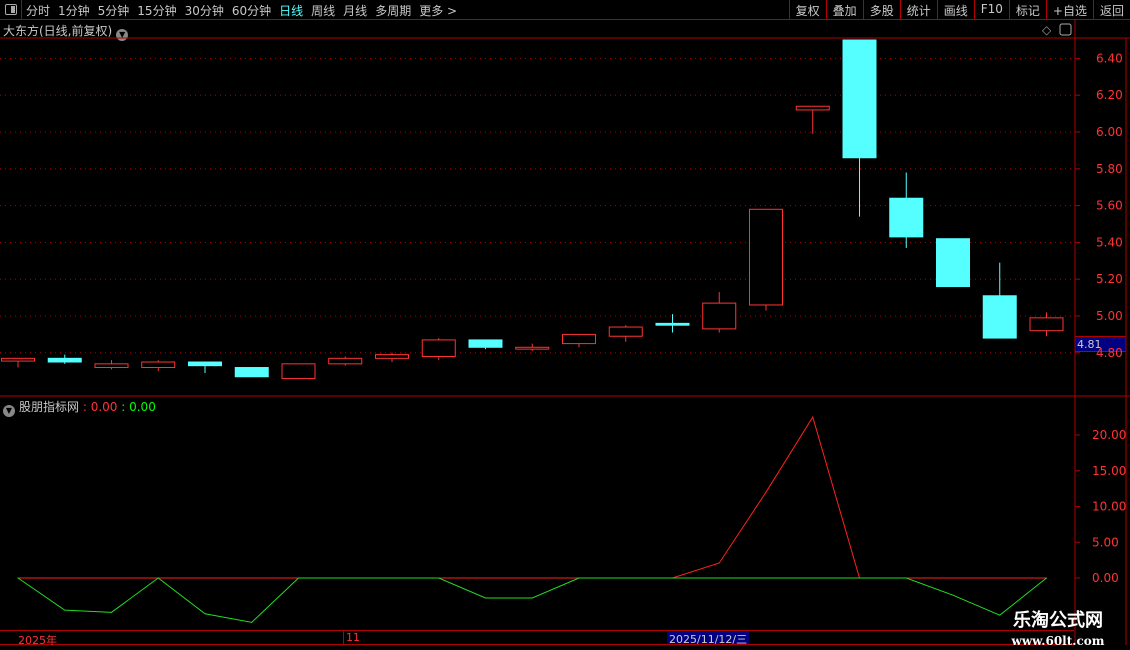 This screenshot has height=650, width=1130. What do you see at coordinates (1100, 344) in the screenshot?
I see `current-price-tag: 4.81` at bounding box center [1100, 344].